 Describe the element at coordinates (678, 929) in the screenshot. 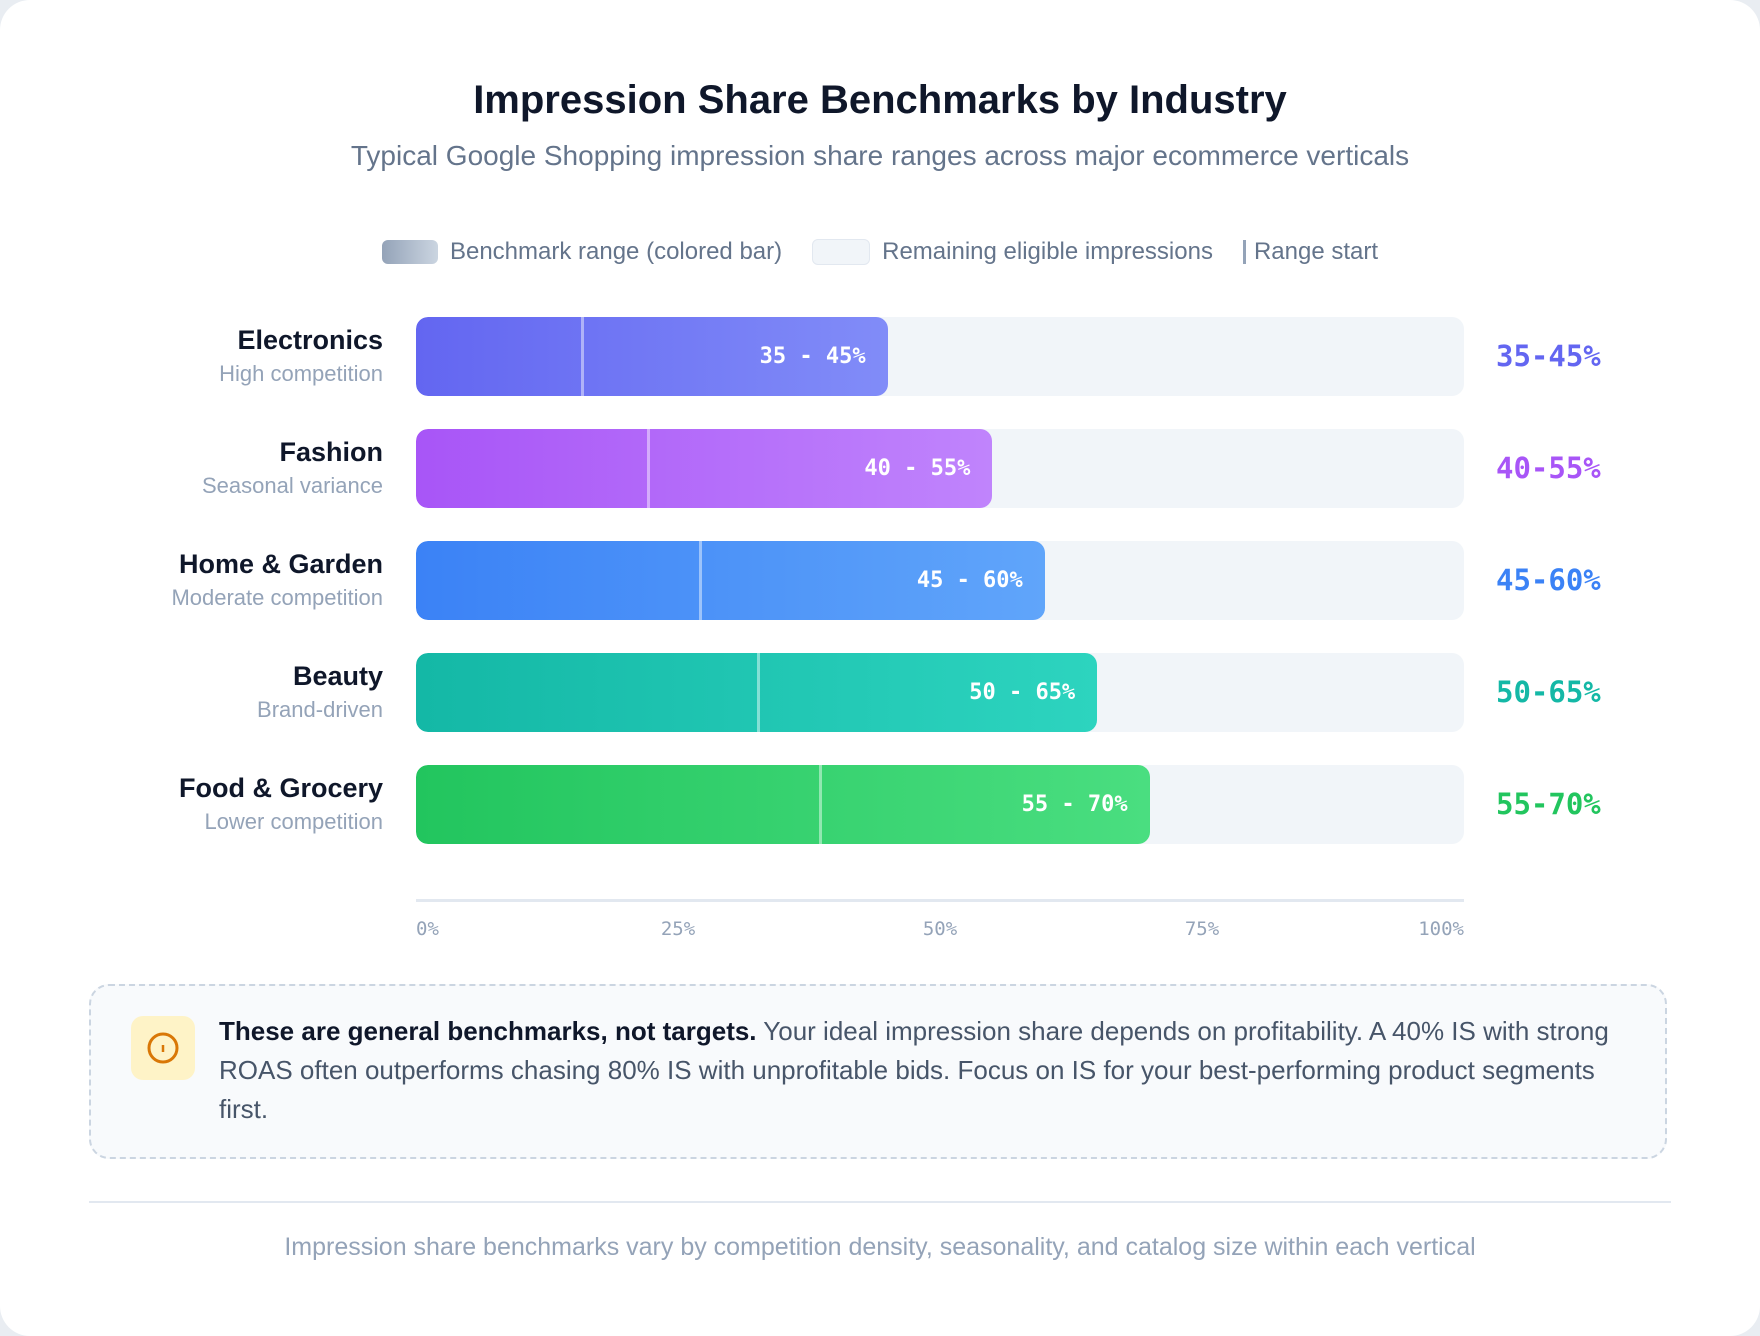

I see `x-tick-label: 25%` at that location.